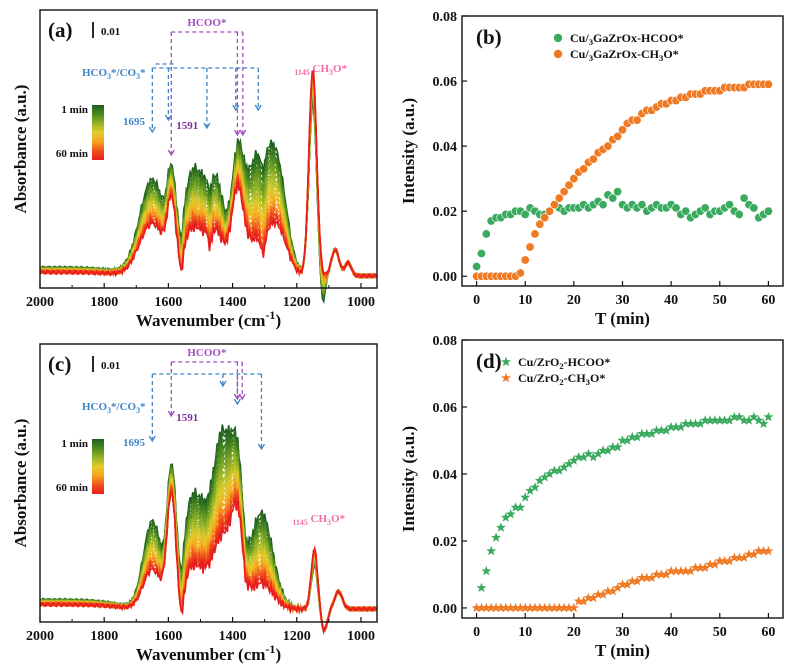  I want to click on x-tick-label: 1200, so click(297, 302).